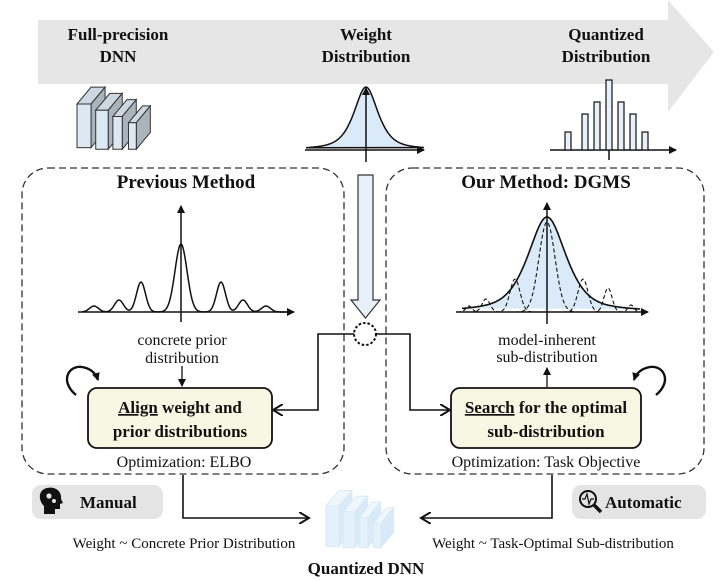  I want to click on search-box, so click(546, 418).